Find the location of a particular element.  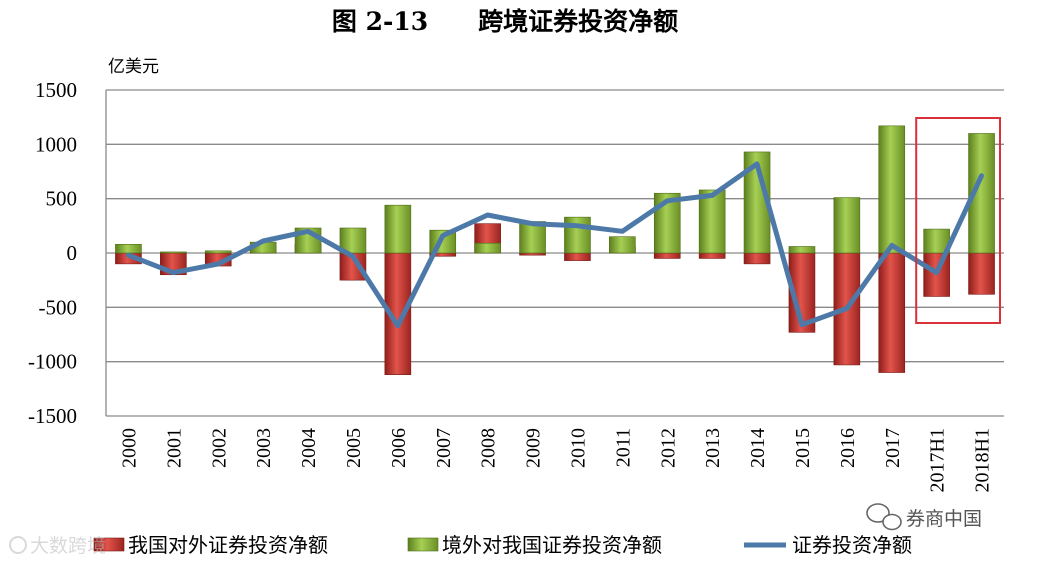

x-tick-label: 2010 is located at coordinates (578, 448).